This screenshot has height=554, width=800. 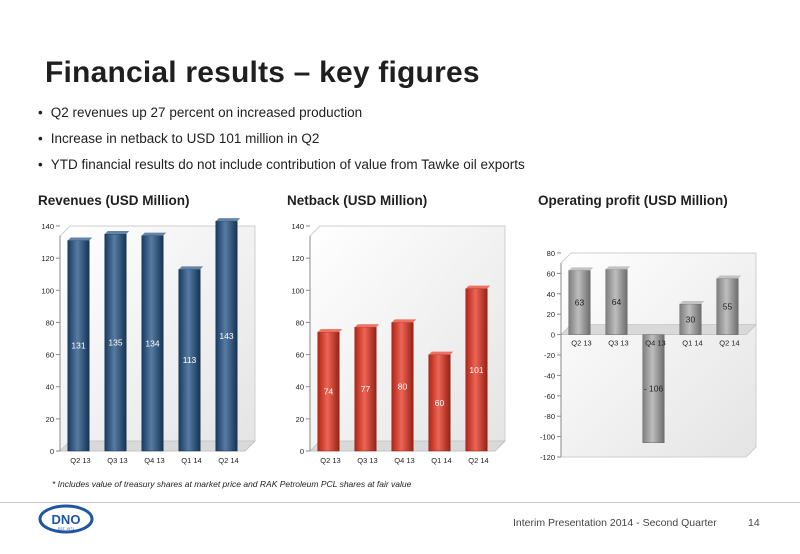 I want to click on bar-data-label: 101, so click(x=476, y=370).